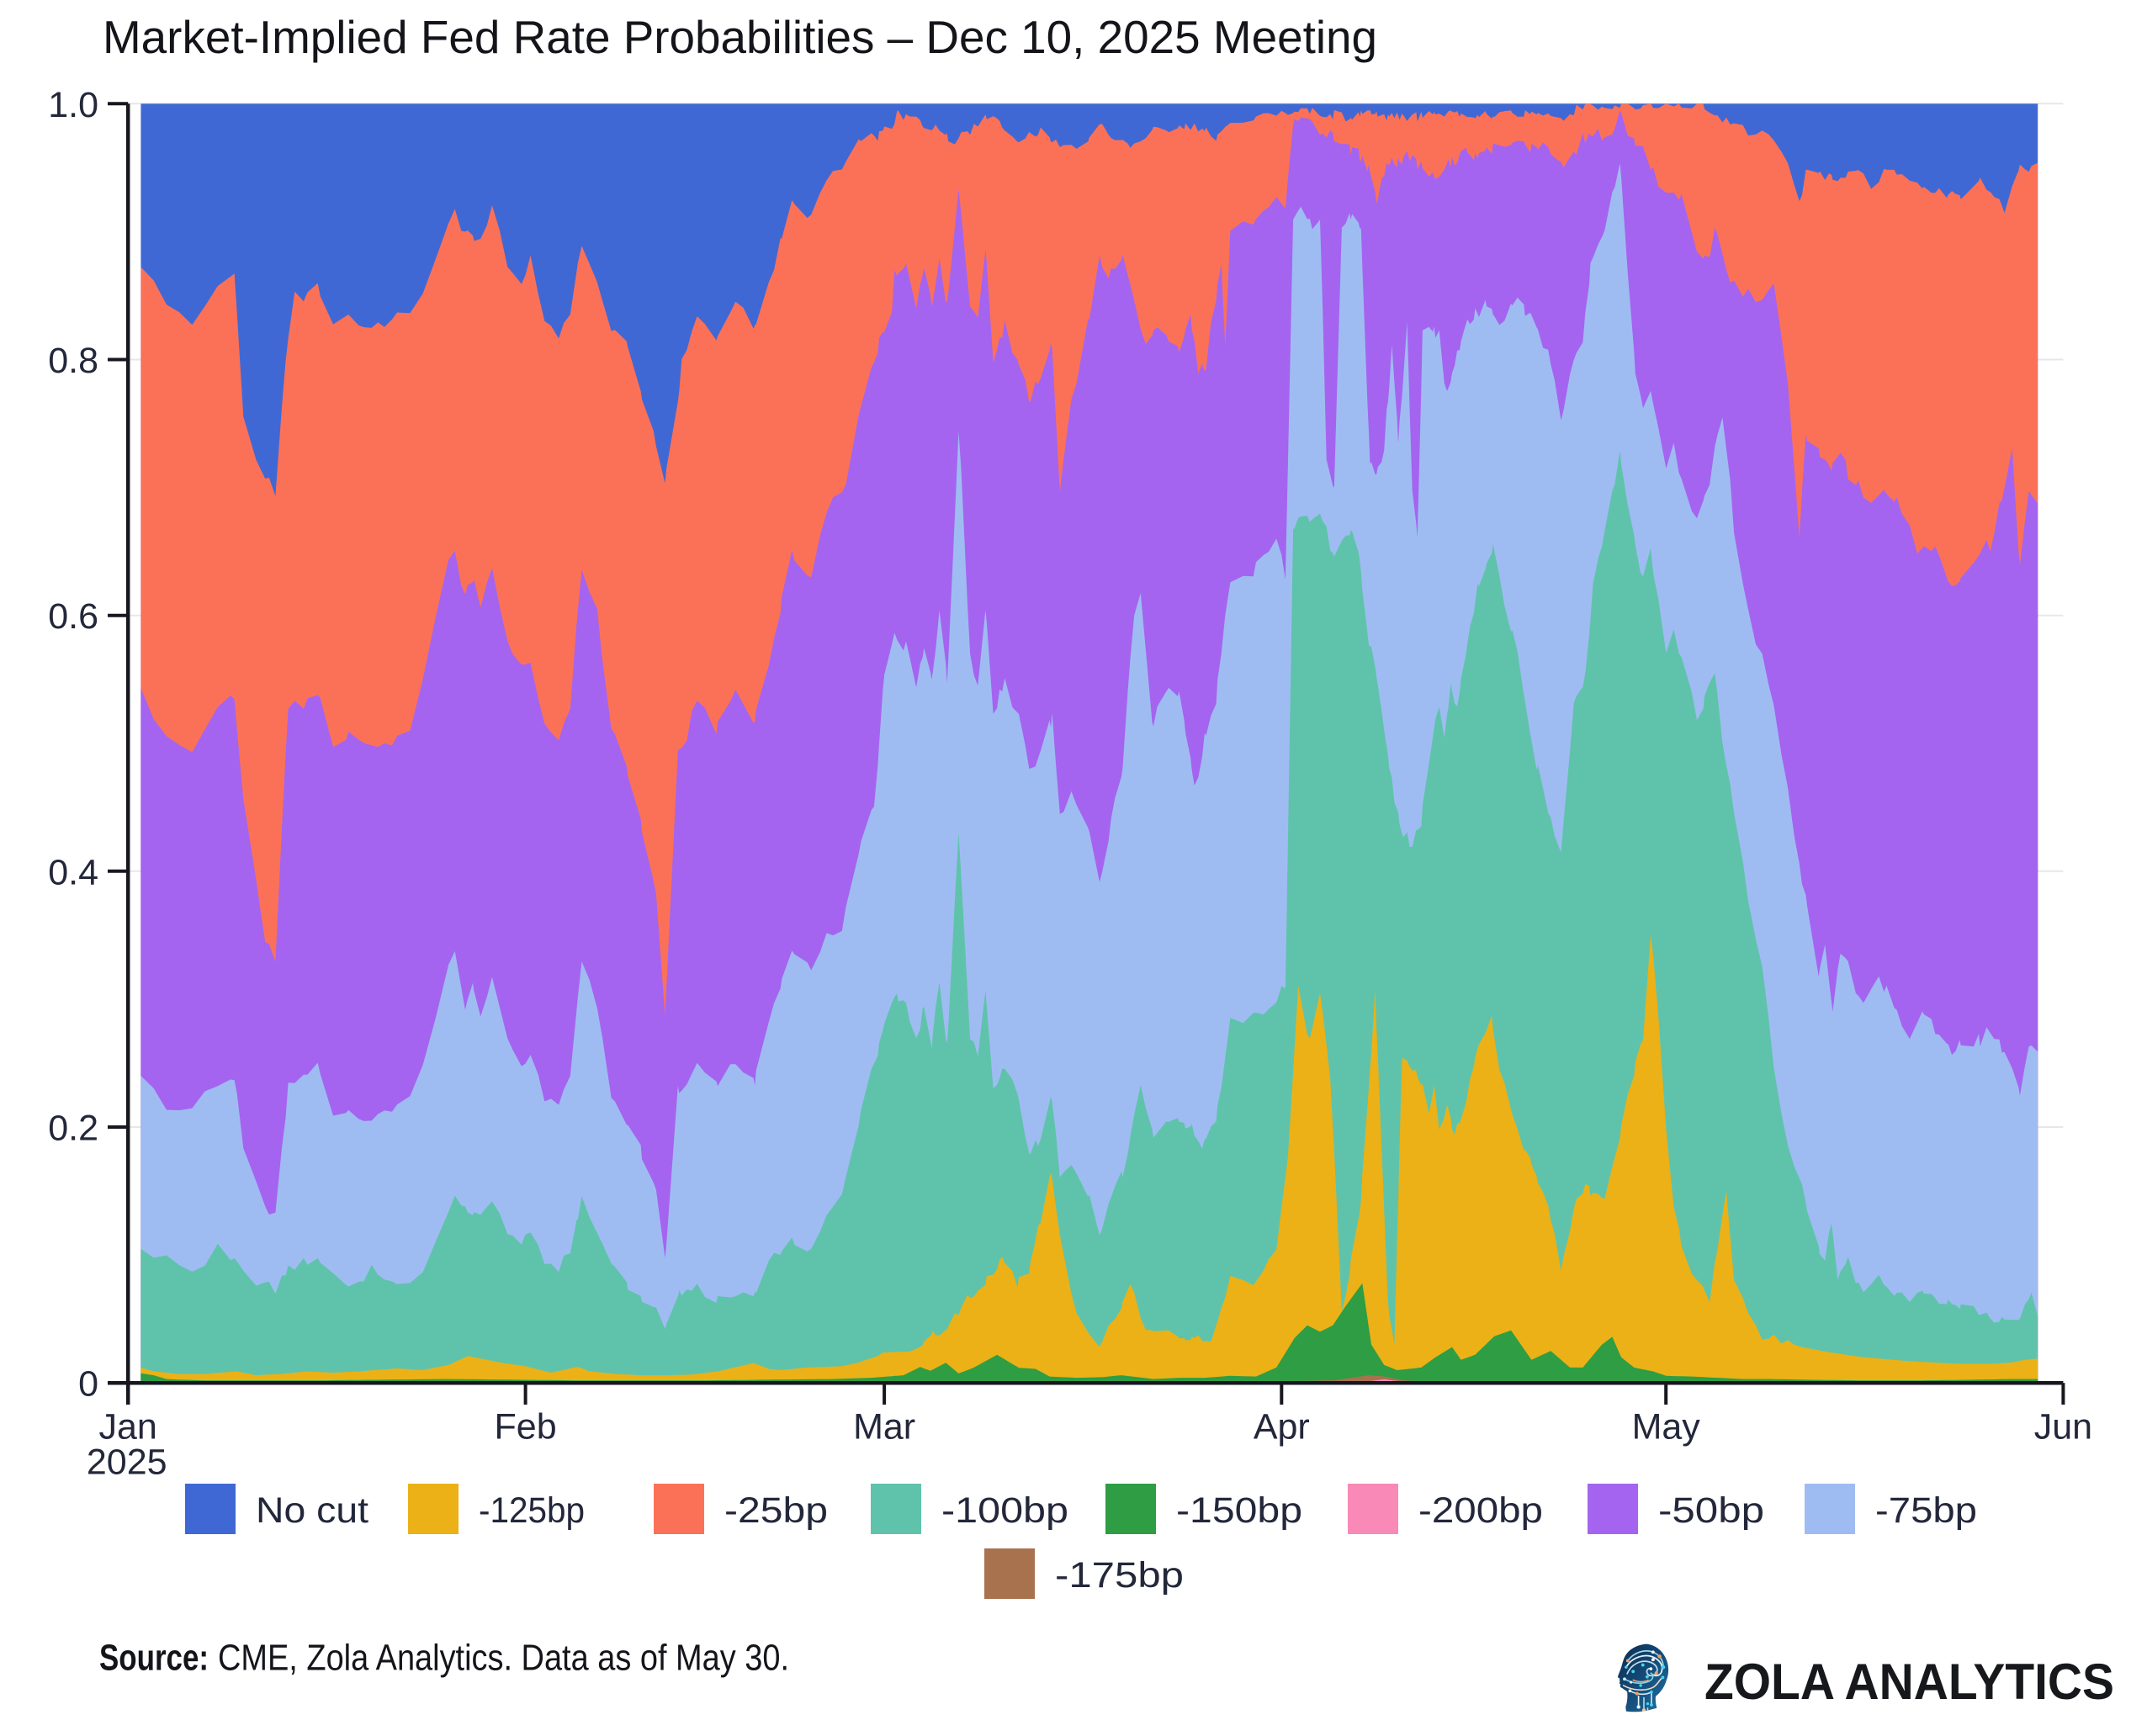 The width and height of the screenshot is (2147, 1736). I want to click on svg-text: Apr, so click(1282, 1427).